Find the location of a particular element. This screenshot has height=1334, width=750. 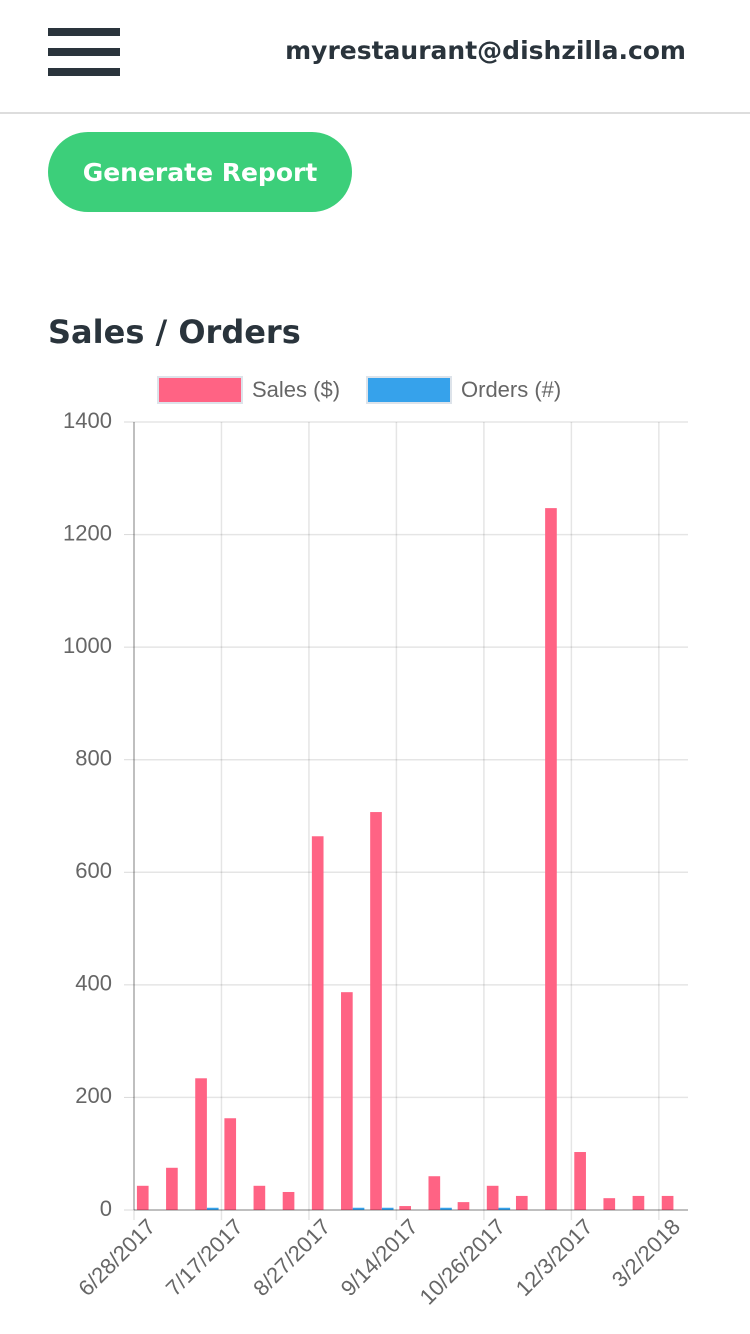

y-tick-label: 1400 is located at coordinates (87, 420).